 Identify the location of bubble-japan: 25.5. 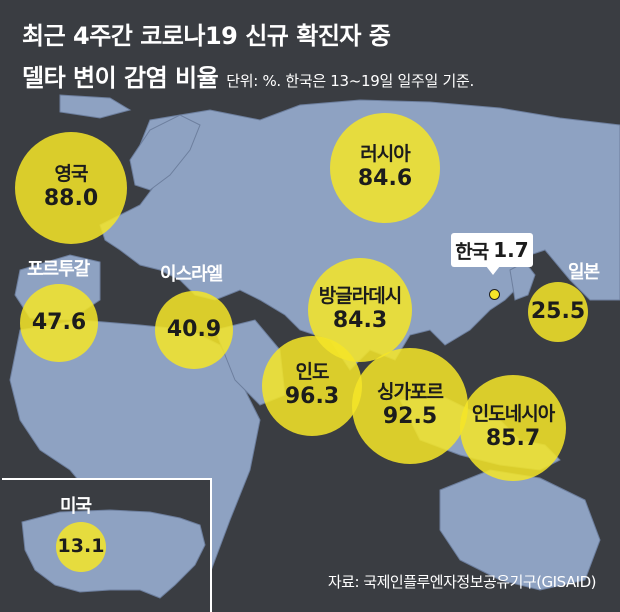
(558, 312).